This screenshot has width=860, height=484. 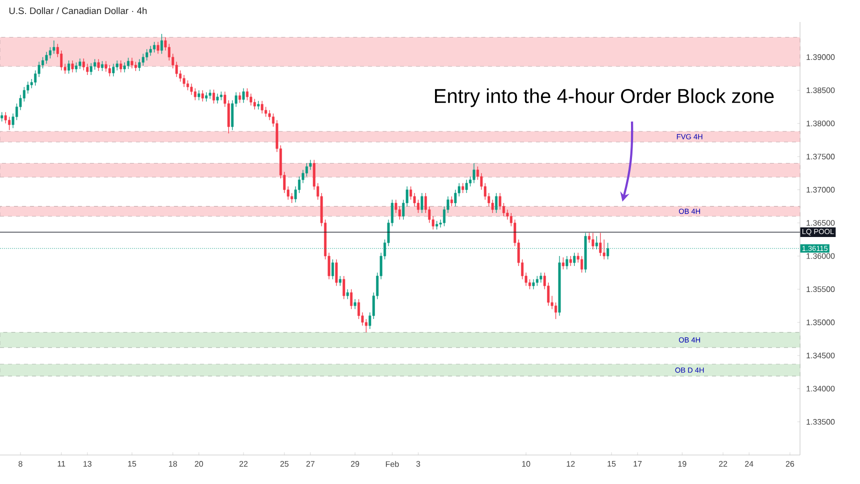 I want to click on y-tick-label: 1.34500, so click(x=820, y=355).